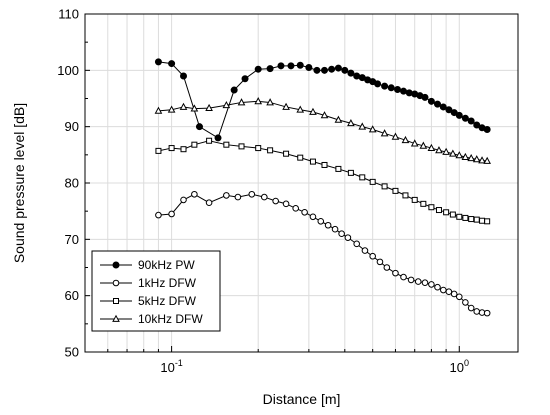 The image size is (550, 415). What do you see at coordinates (151, 319) in the screenshot?
I see `legend-item: 10kHz DFW` at bounding box center [151, 319].